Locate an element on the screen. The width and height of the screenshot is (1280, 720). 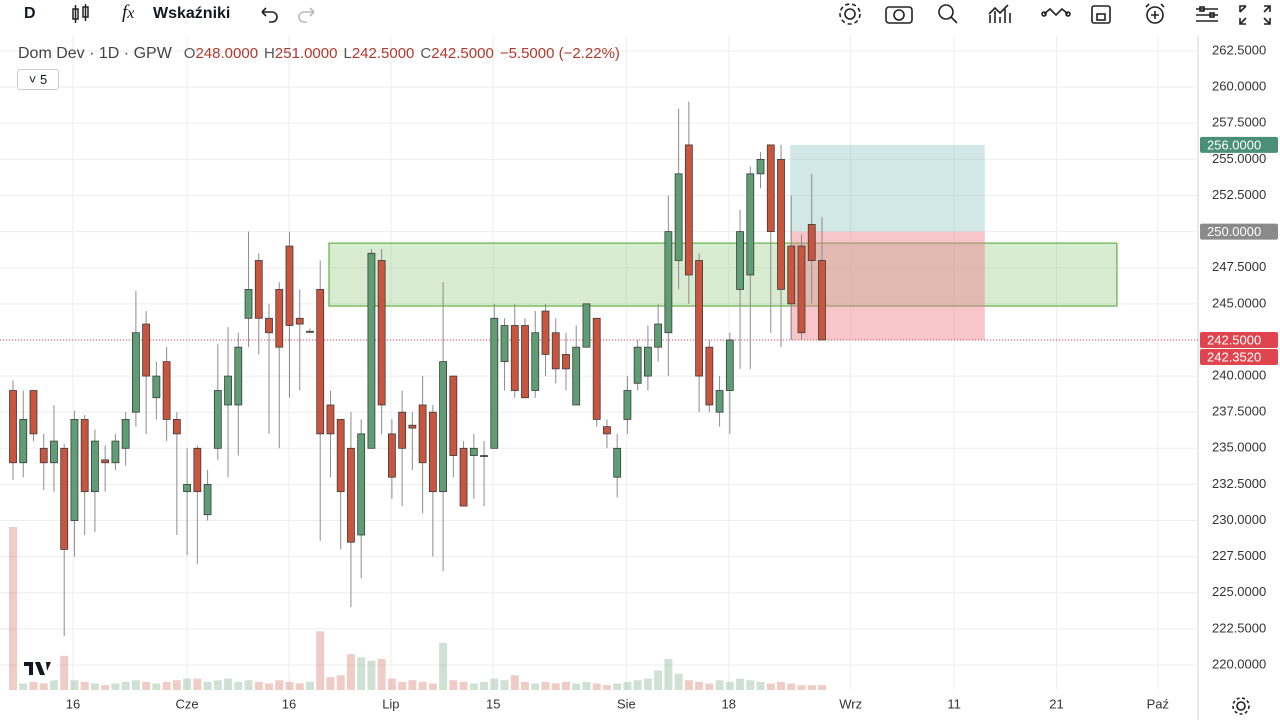
y-tick-label: 247.5000 is located at coordinates (1239, 266).